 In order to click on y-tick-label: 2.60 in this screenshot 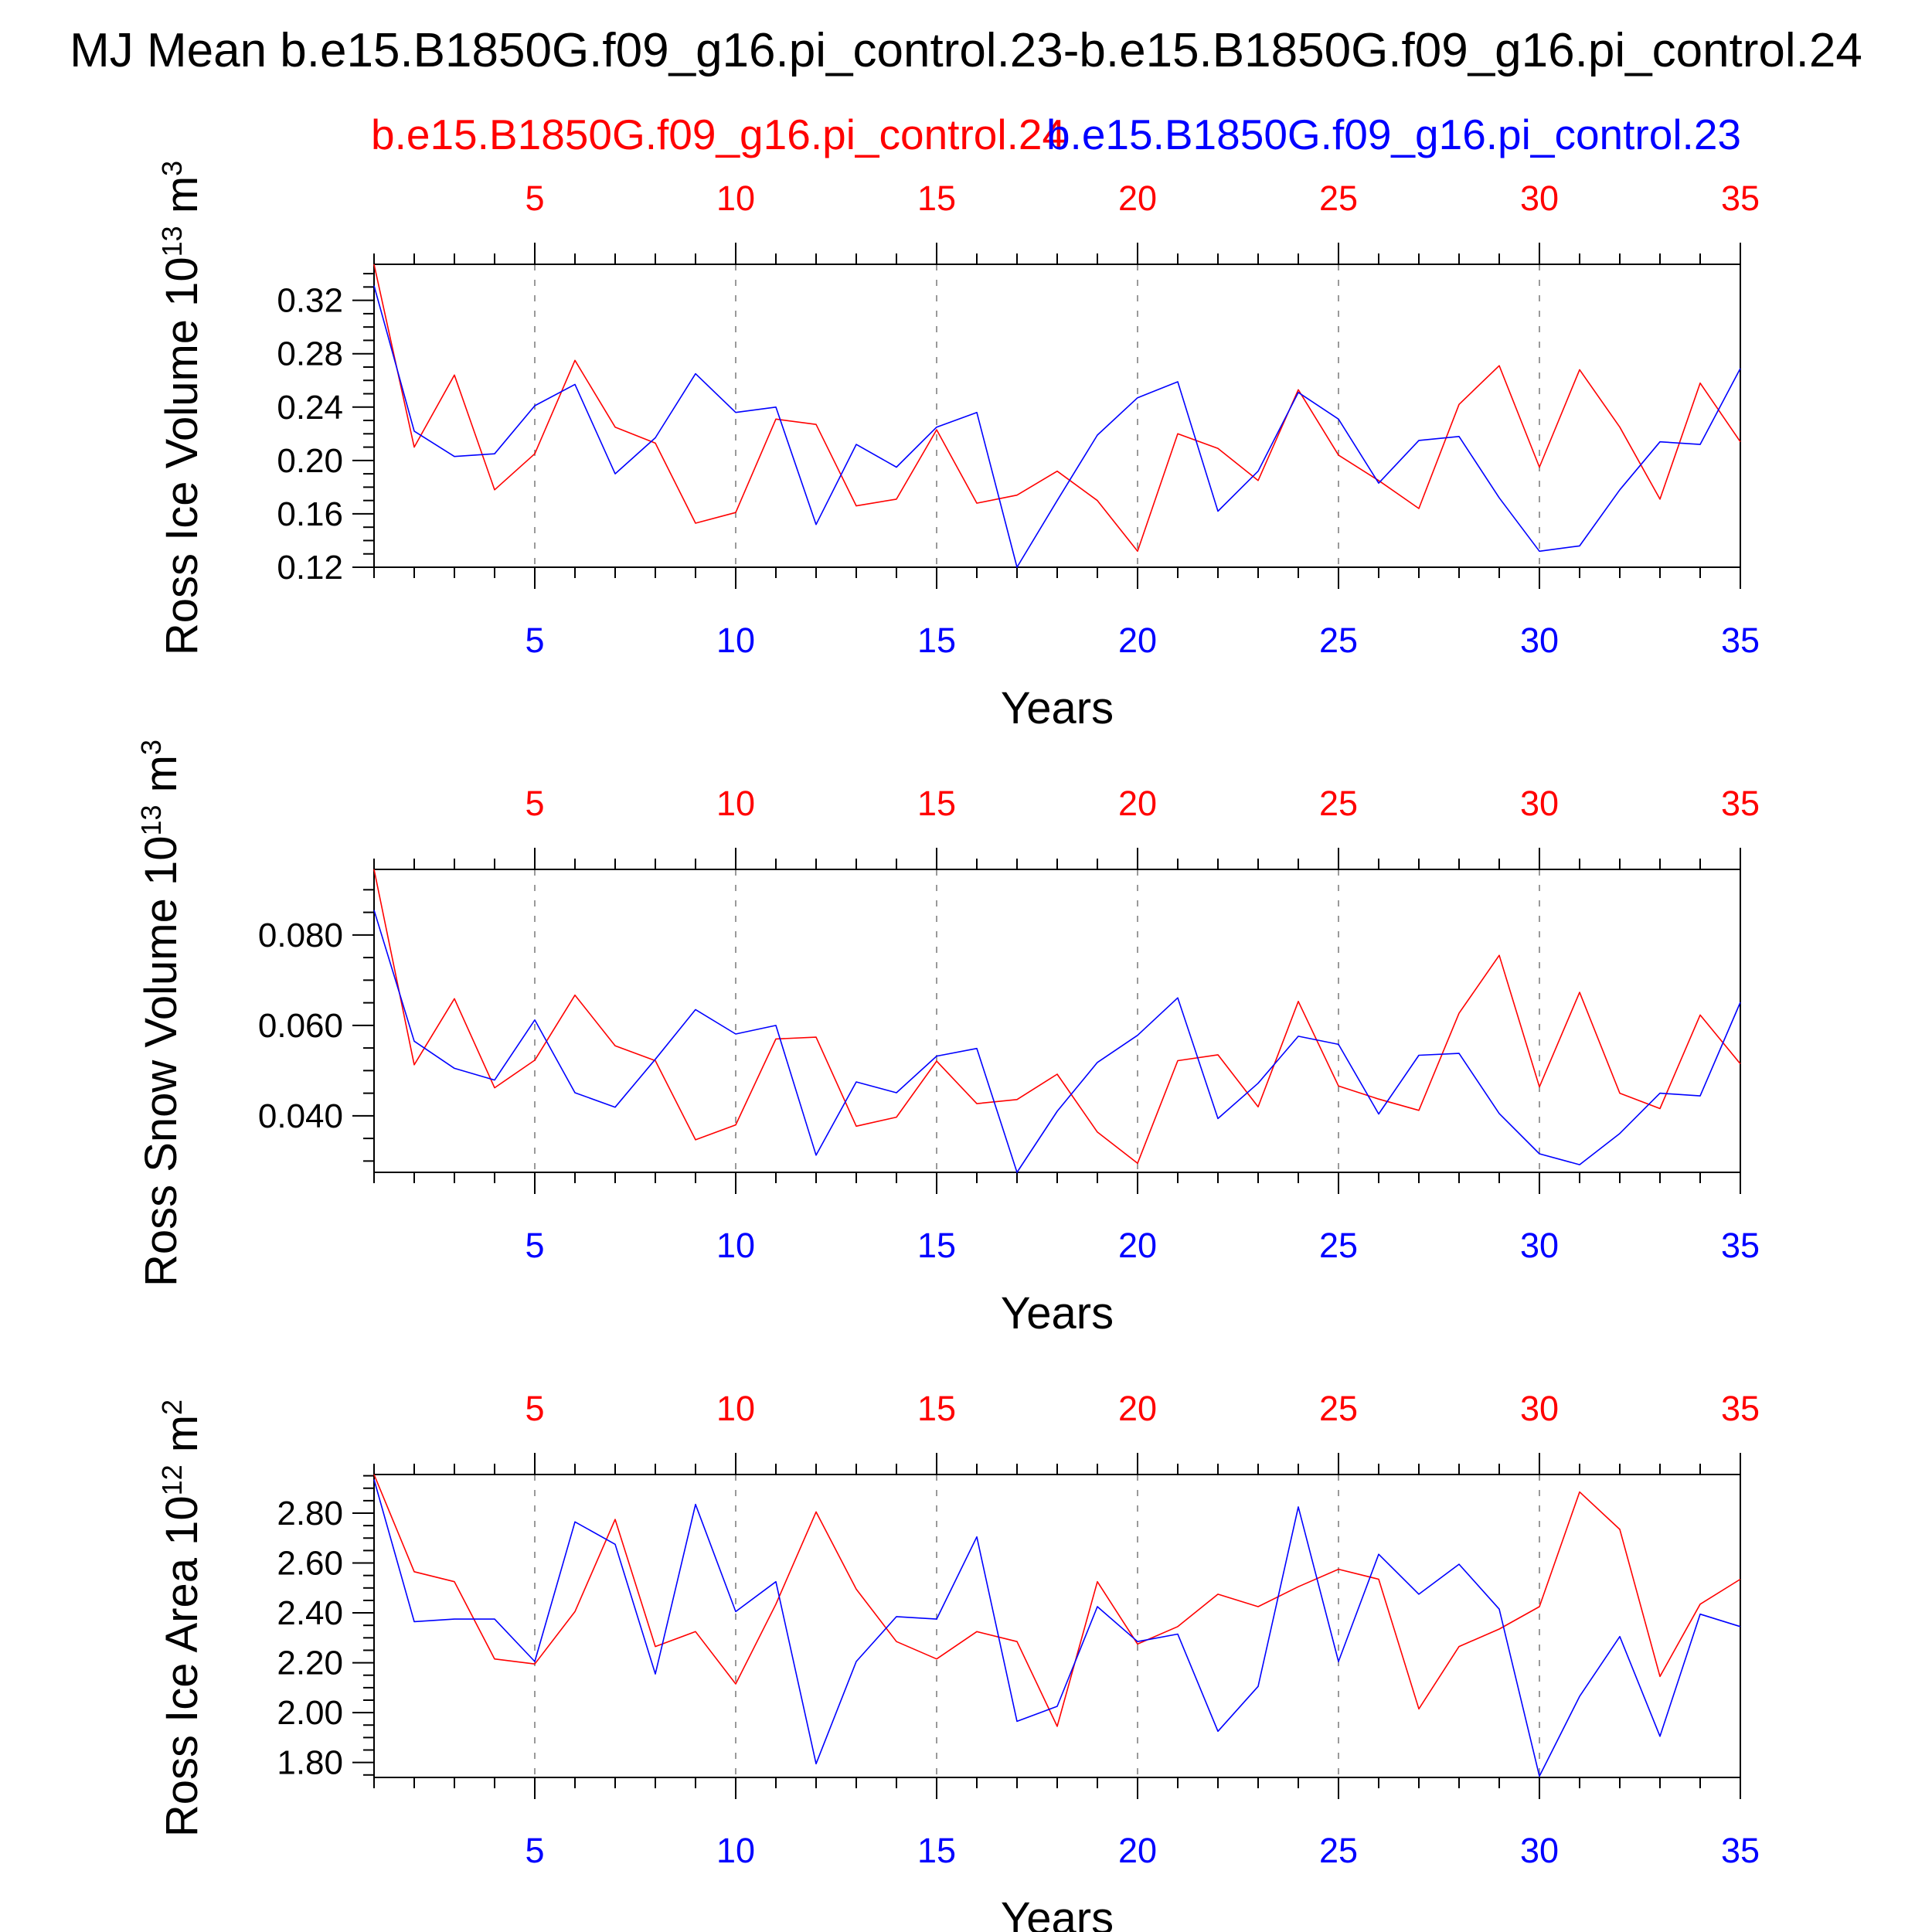, I will do `click(310, 1564)`.